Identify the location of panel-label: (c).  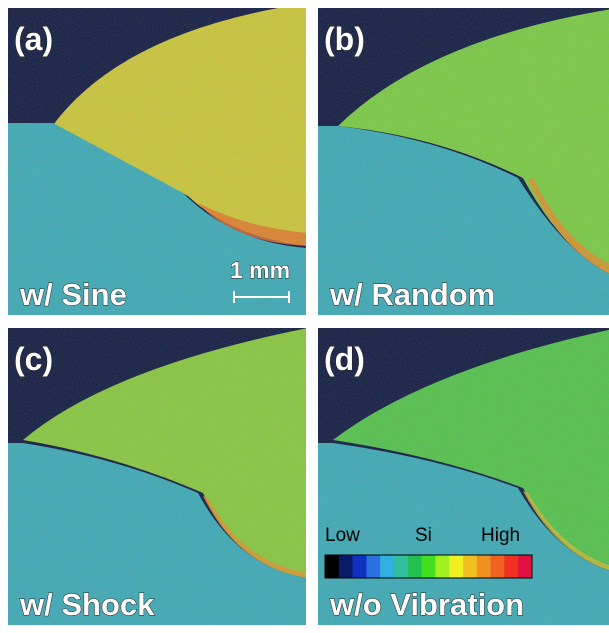
(33, 359).